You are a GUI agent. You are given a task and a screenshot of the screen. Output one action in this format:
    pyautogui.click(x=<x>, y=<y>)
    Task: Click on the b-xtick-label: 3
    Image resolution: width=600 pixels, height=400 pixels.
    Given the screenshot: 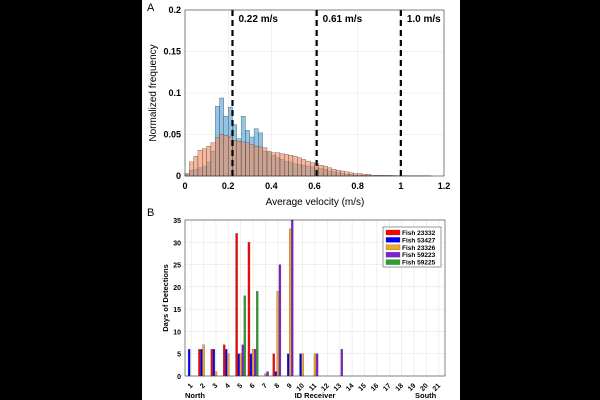 What is the action you would take?
    pyautogui.click(x=216, y=386)
    